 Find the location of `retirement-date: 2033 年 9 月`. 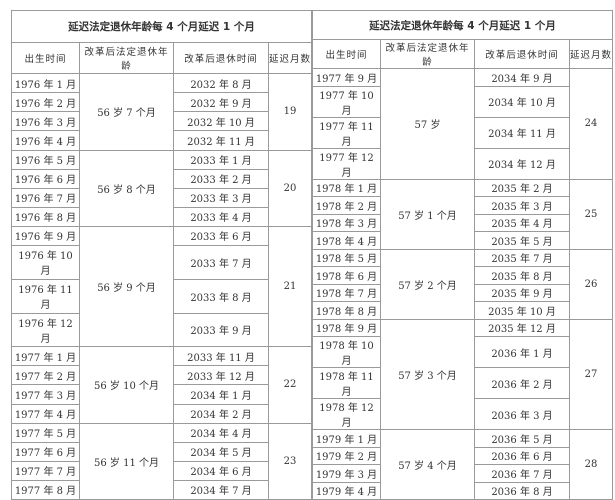

retirement-date: 2033 年 9 月 is located at coordinates (221, 330).